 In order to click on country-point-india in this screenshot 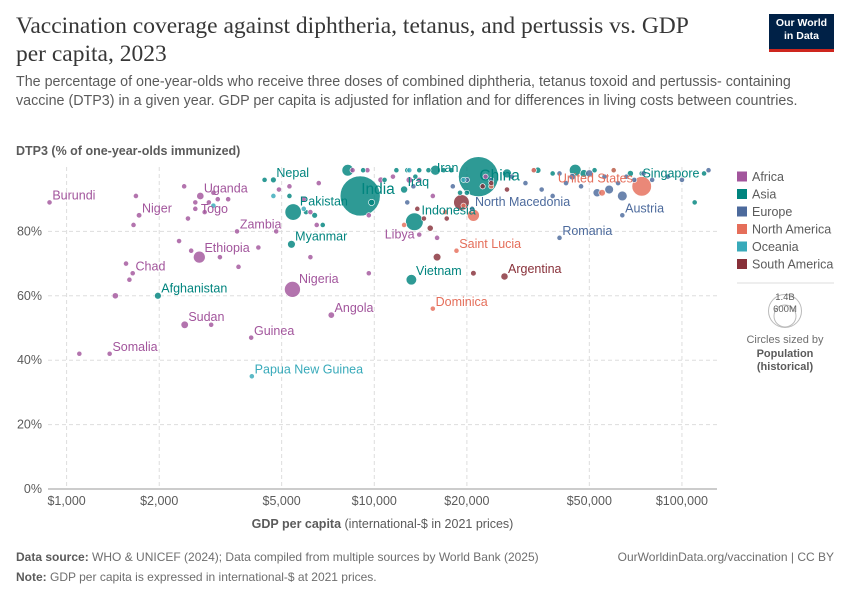, I will do `click(360, 196)`.